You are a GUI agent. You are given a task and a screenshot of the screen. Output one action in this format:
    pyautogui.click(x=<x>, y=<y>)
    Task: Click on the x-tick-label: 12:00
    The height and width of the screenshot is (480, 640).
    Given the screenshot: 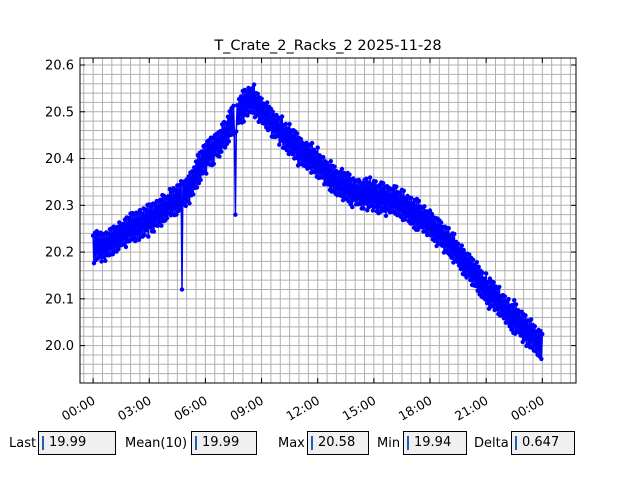 What is the action you would take?
    pyautogui.click(x=303, y=408)
    